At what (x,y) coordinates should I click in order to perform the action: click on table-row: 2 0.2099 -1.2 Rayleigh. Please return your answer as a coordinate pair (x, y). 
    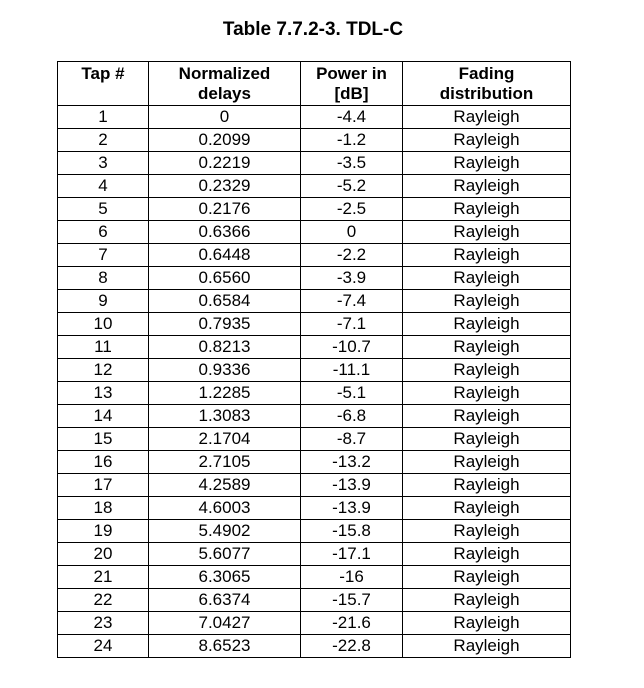
    Looking at the image, I should click on (314, 140).